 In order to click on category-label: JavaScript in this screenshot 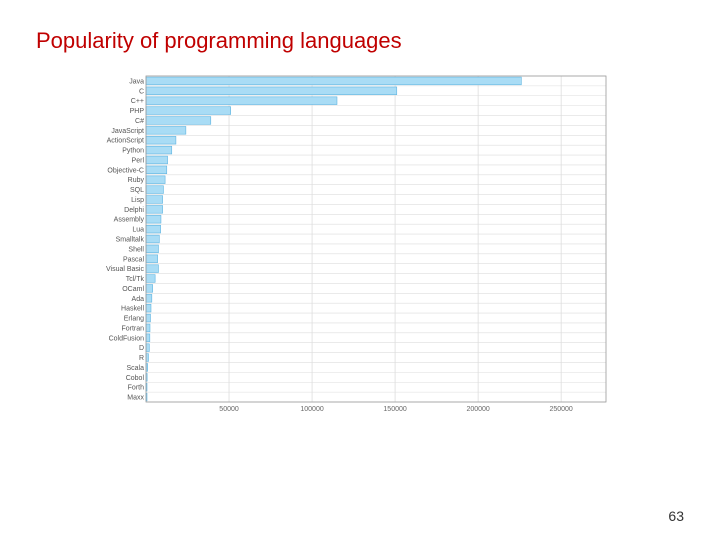, I will do `click(127, 131)`.